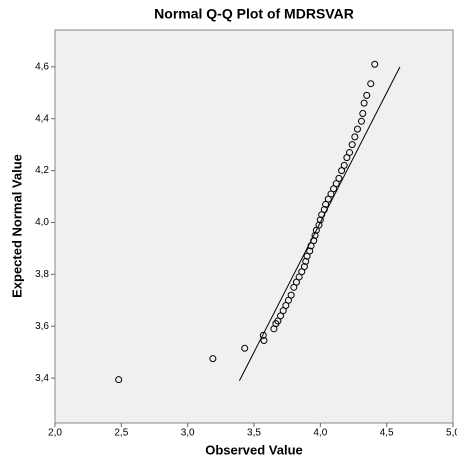 Image resolution: width=457 pixels, height=461 pixels. I want to click on y-tick-label: 4,0, so click(42, 222).